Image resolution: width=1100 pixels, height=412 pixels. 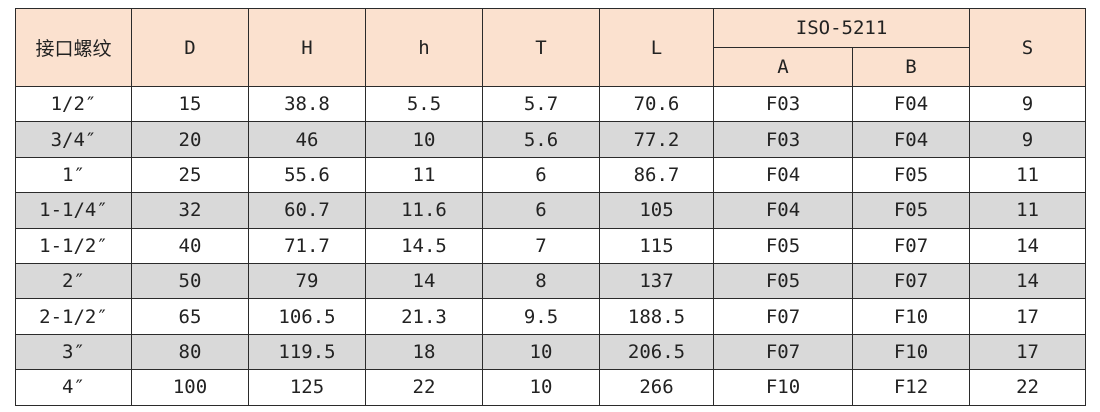 I want to click on table-row: 1-1/4″ 32 60.7 11.6 6 105 F04 F05 11, so click(x=551, y=210).